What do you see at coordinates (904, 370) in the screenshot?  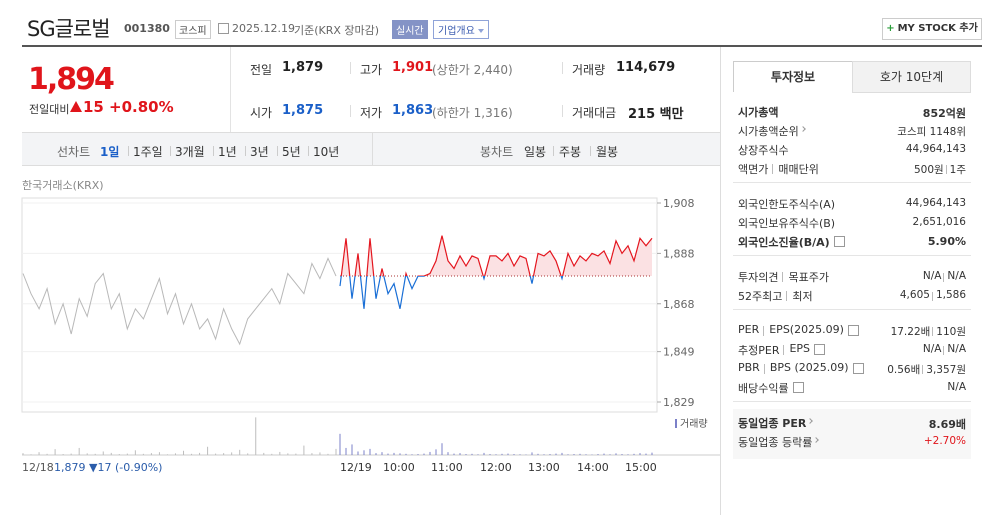 I see `info-value: 0.56배` at bounding box center [904, 370].